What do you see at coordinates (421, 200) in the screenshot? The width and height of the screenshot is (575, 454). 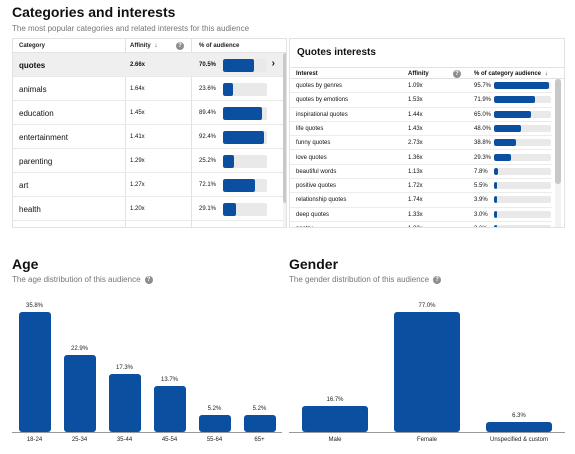 I see `interest-row: relationship quotes 1.74x 3.9%` at bounding box center [421, 200].